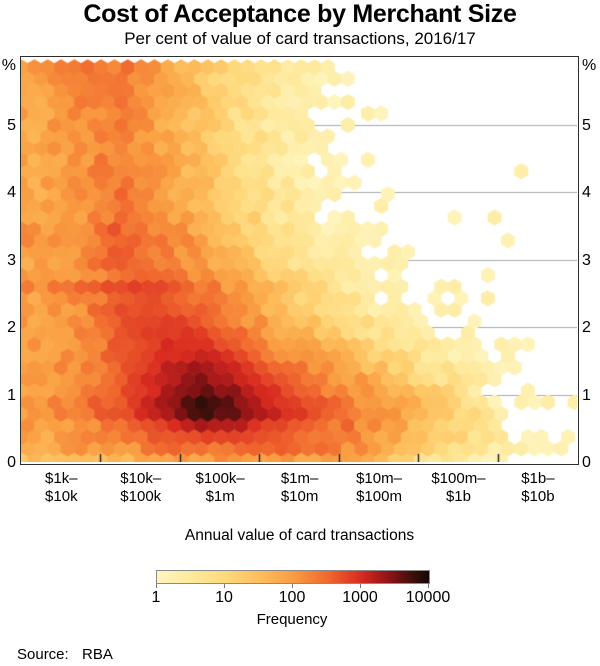  What do you see at coordinates (300, 14) in the screenshot?
I see `chart-title: Cost of Acceptance by Merchant Size` at bounding box center [300, 14].